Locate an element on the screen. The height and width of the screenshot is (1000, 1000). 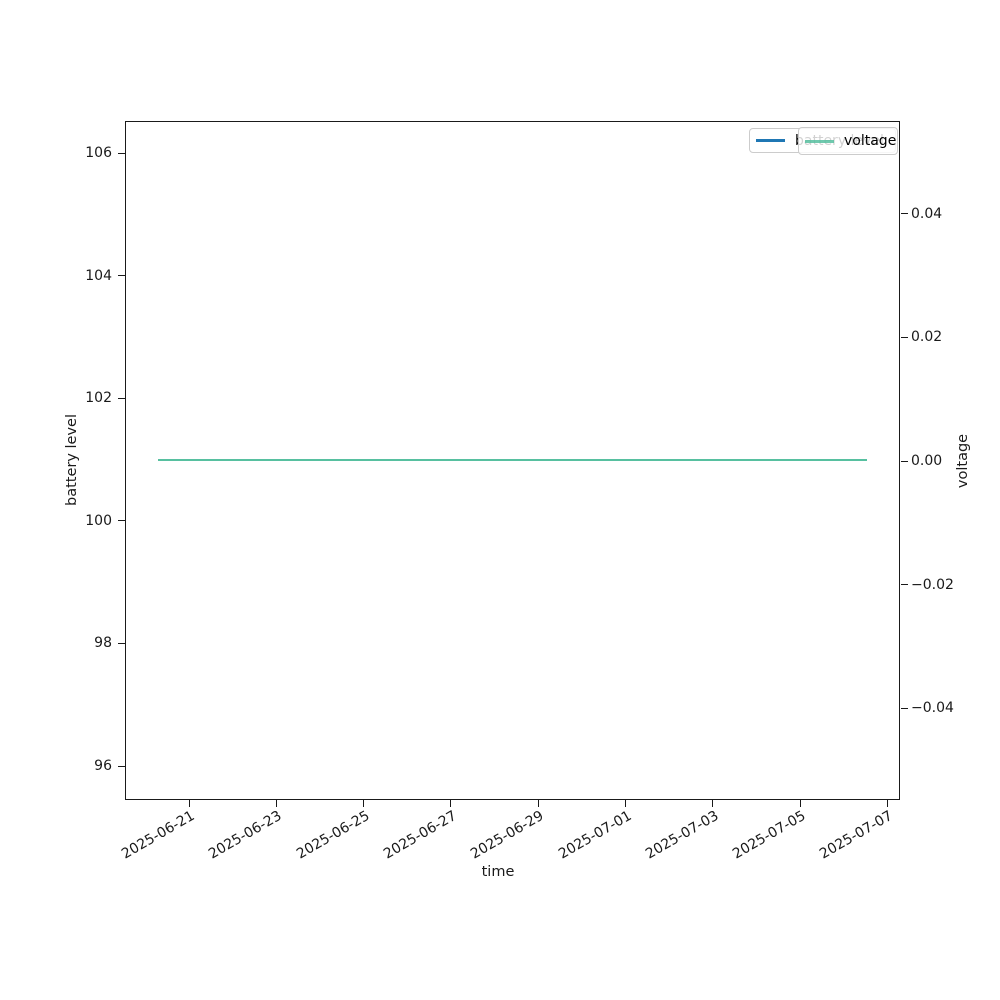
voltage-line is located at coordinates (512, 460).